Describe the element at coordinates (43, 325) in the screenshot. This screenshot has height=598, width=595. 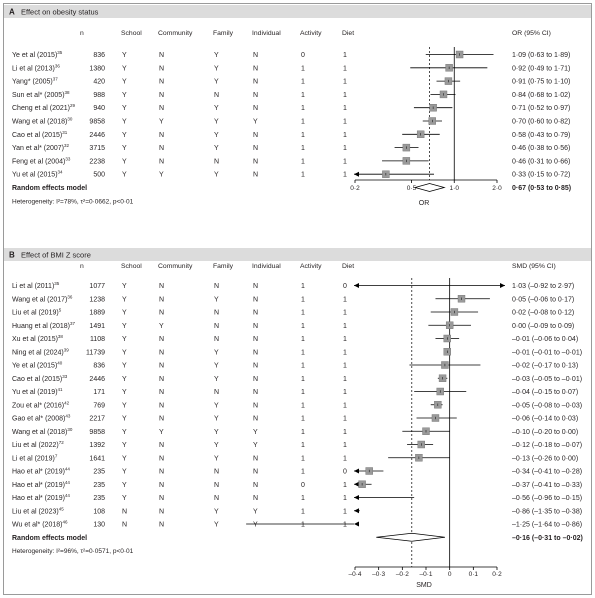
I see `study-label: Huang et al (2018)37` at that location.